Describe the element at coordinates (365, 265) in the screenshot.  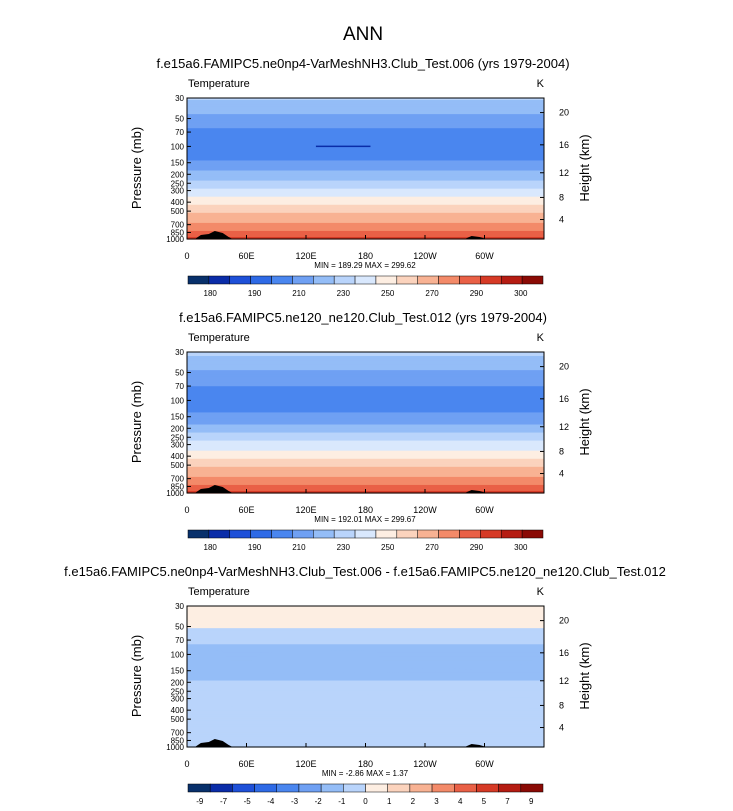
I see `panel-1-minmax: MIN = 189.29 MAX = 299.62` at that location.